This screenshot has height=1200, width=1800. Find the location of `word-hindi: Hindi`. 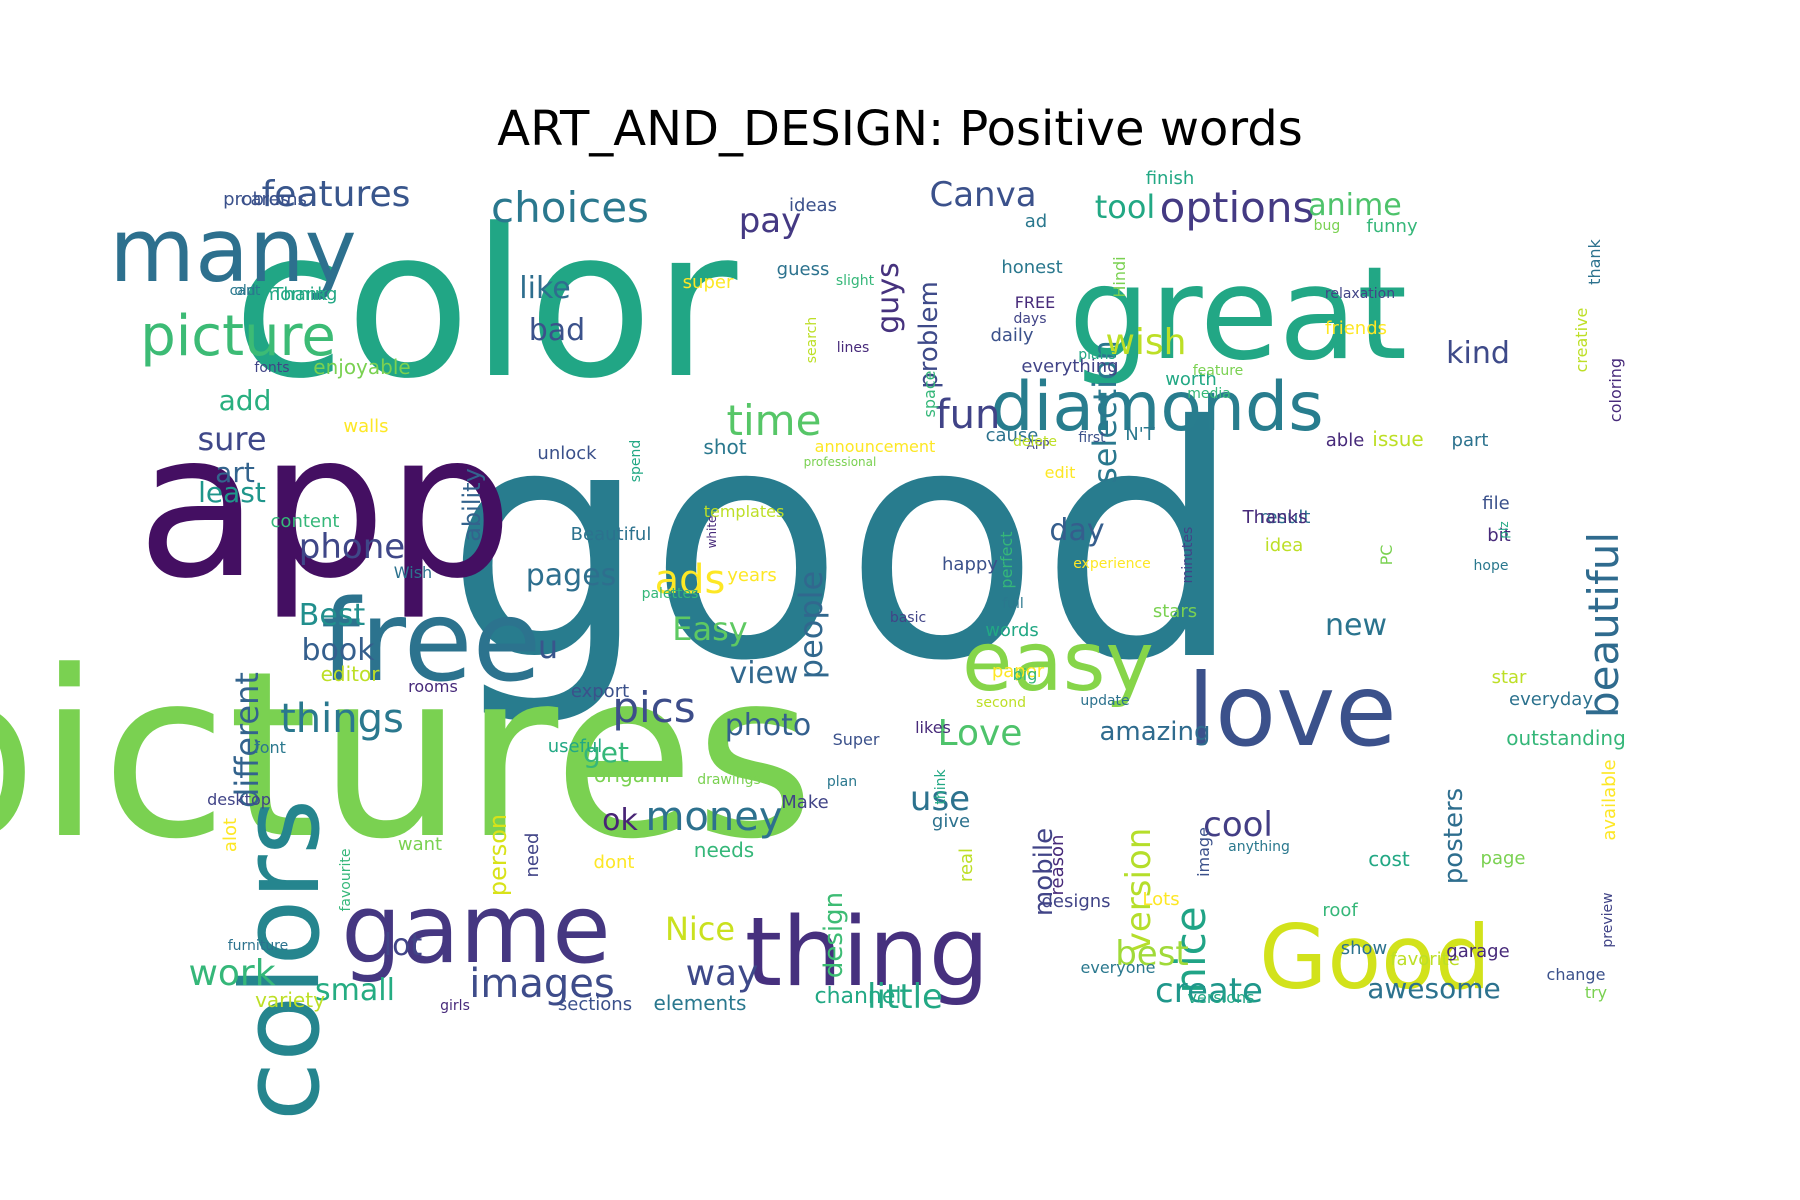

word-hindi: Hindi is located at coordinates (1119, 276).